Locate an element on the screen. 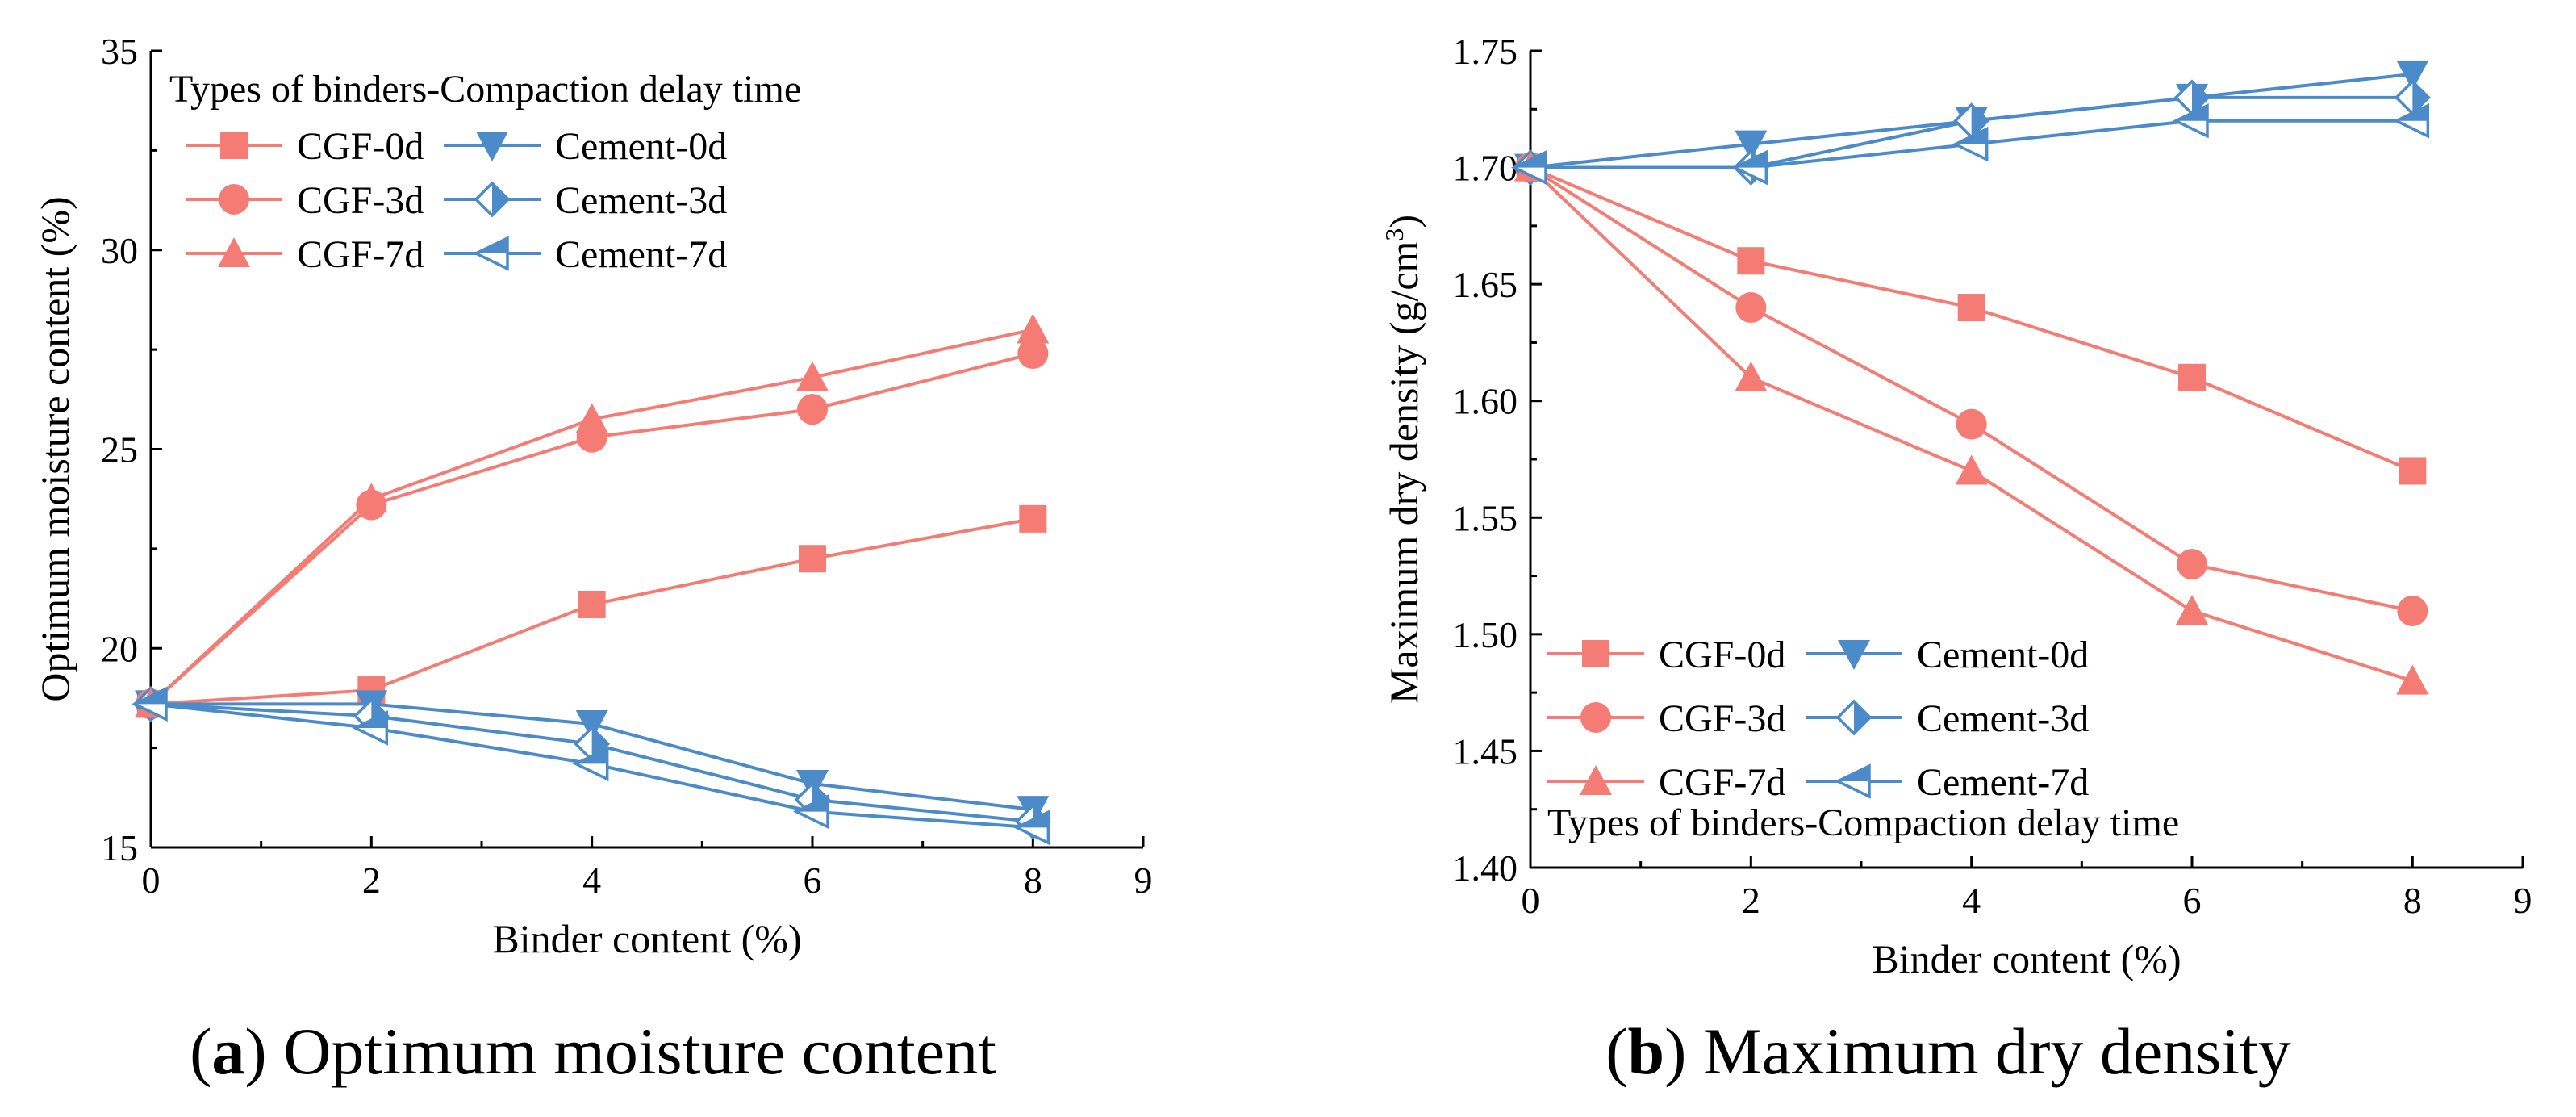 The width and height of the screenshot is (2576, 1117). y-tick-label: 30 is located at coordinates (119, 250).